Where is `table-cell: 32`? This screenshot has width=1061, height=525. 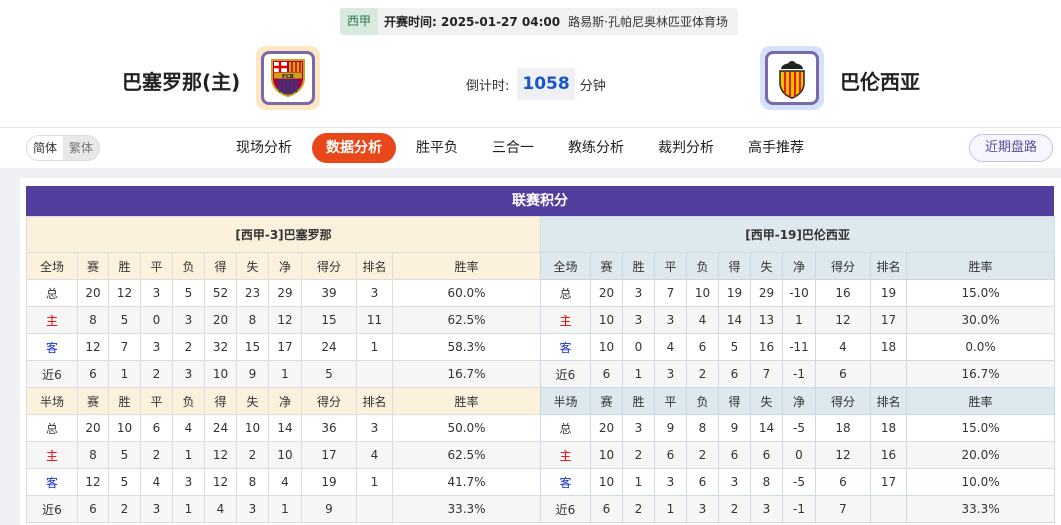 table-cell: 32 is located at coordinates (220, 347).